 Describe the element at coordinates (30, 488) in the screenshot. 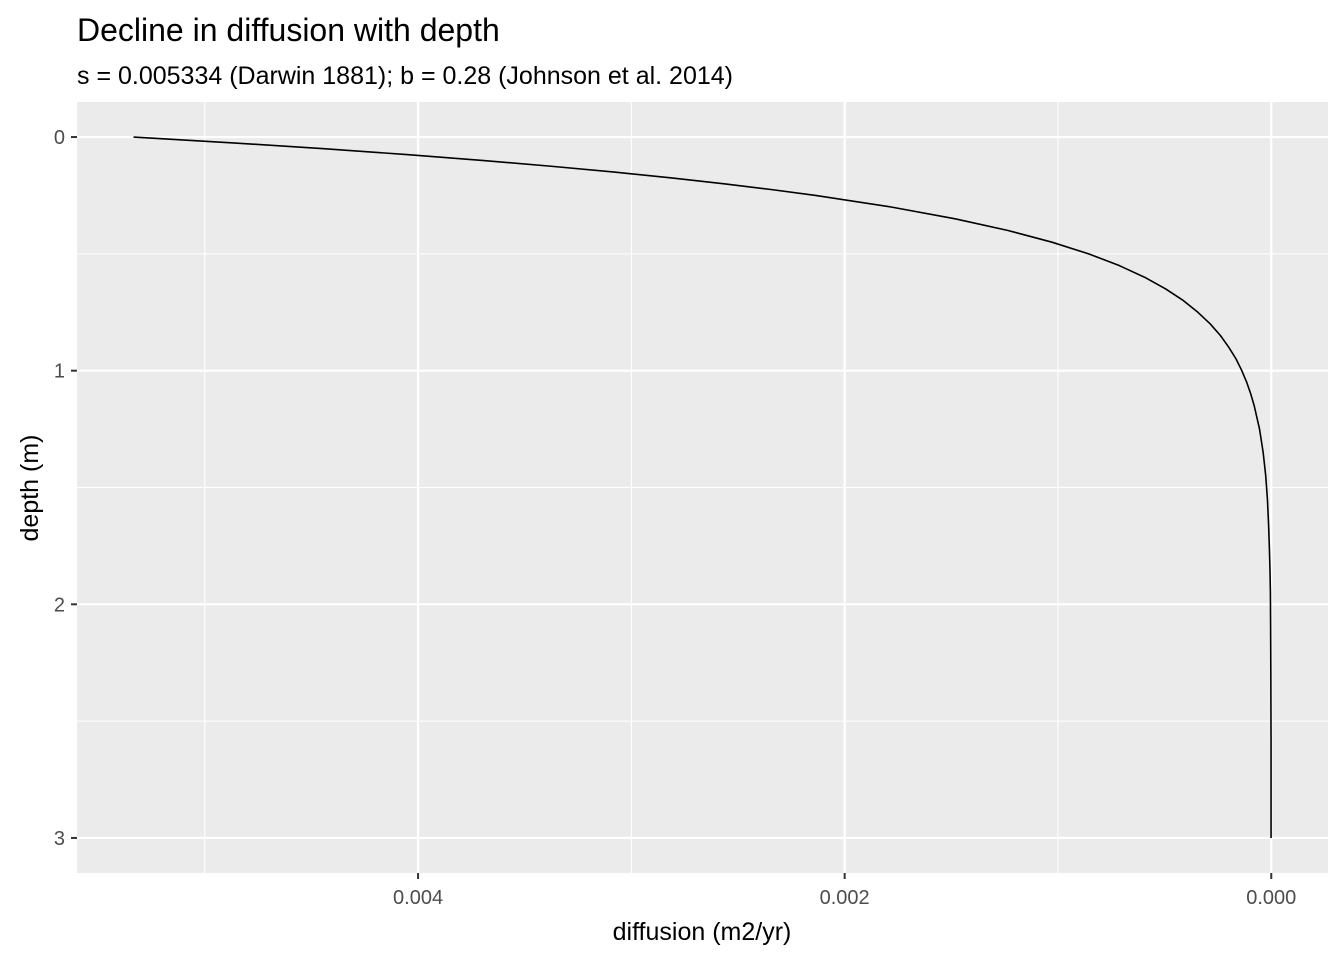

I see `y-axis-title: depth (m)` at that location.